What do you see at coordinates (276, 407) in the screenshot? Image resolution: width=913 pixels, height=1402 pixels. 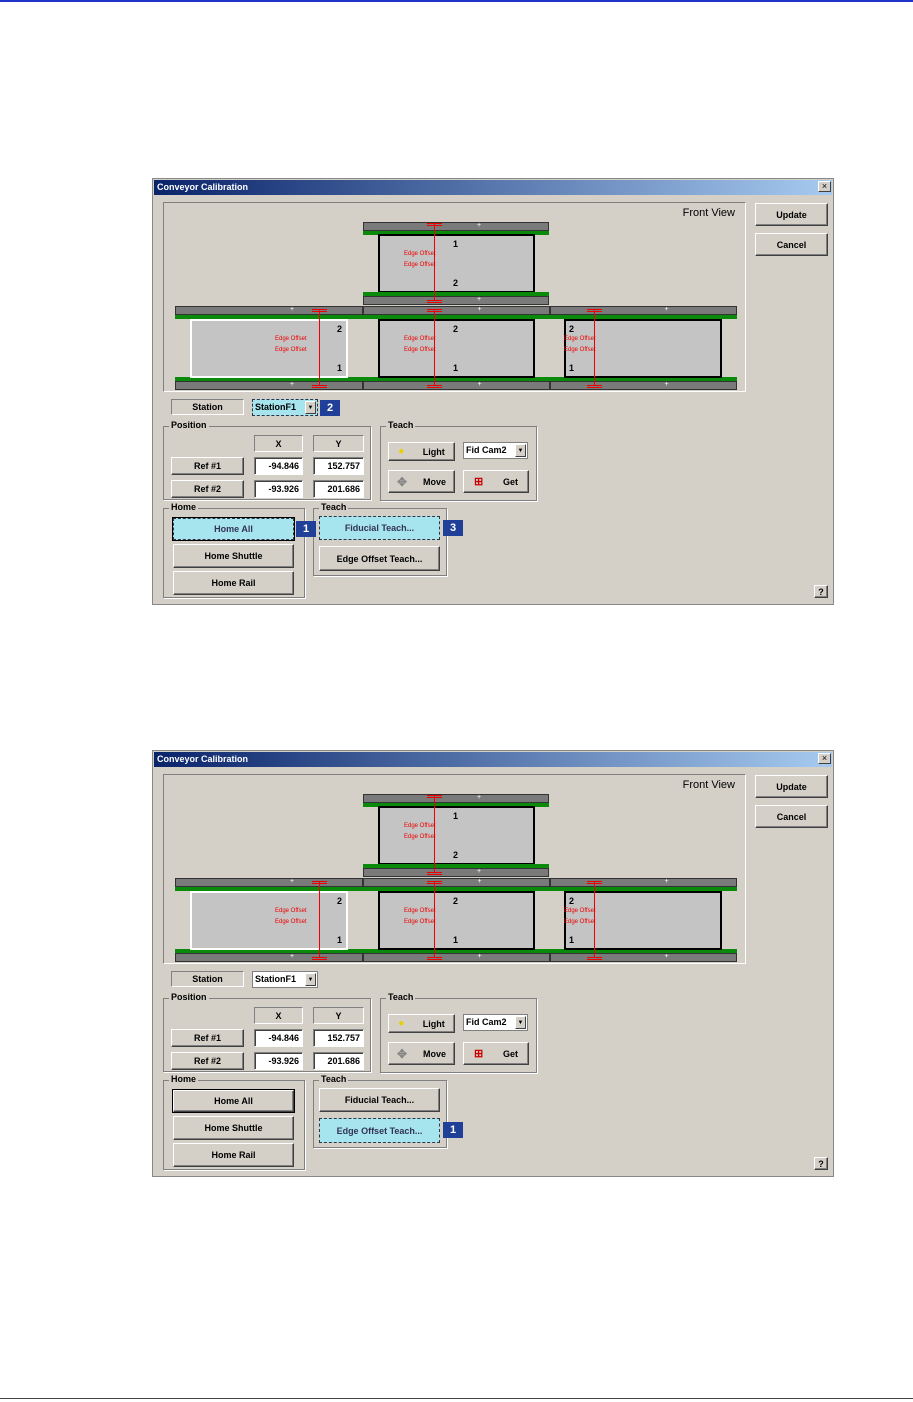 I see `station-value: StationF1` at bounding box center [276, 407].